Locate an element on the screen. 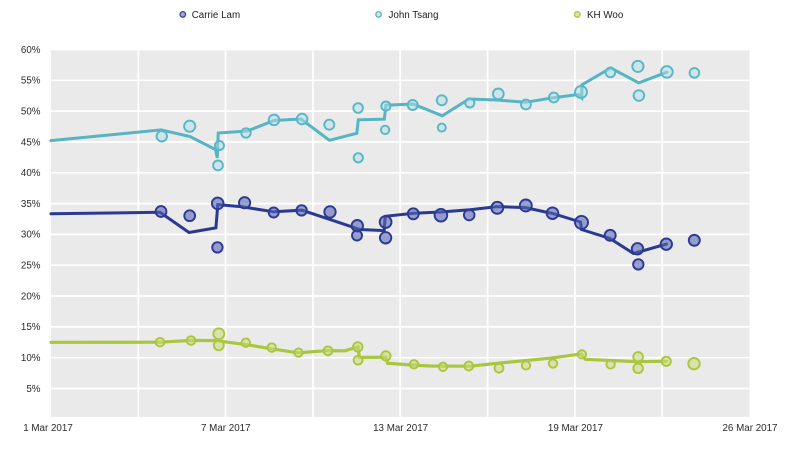 The height and width of the screenshot is (474, 800). svg-text: 20% is located at coordinates (31, 296).